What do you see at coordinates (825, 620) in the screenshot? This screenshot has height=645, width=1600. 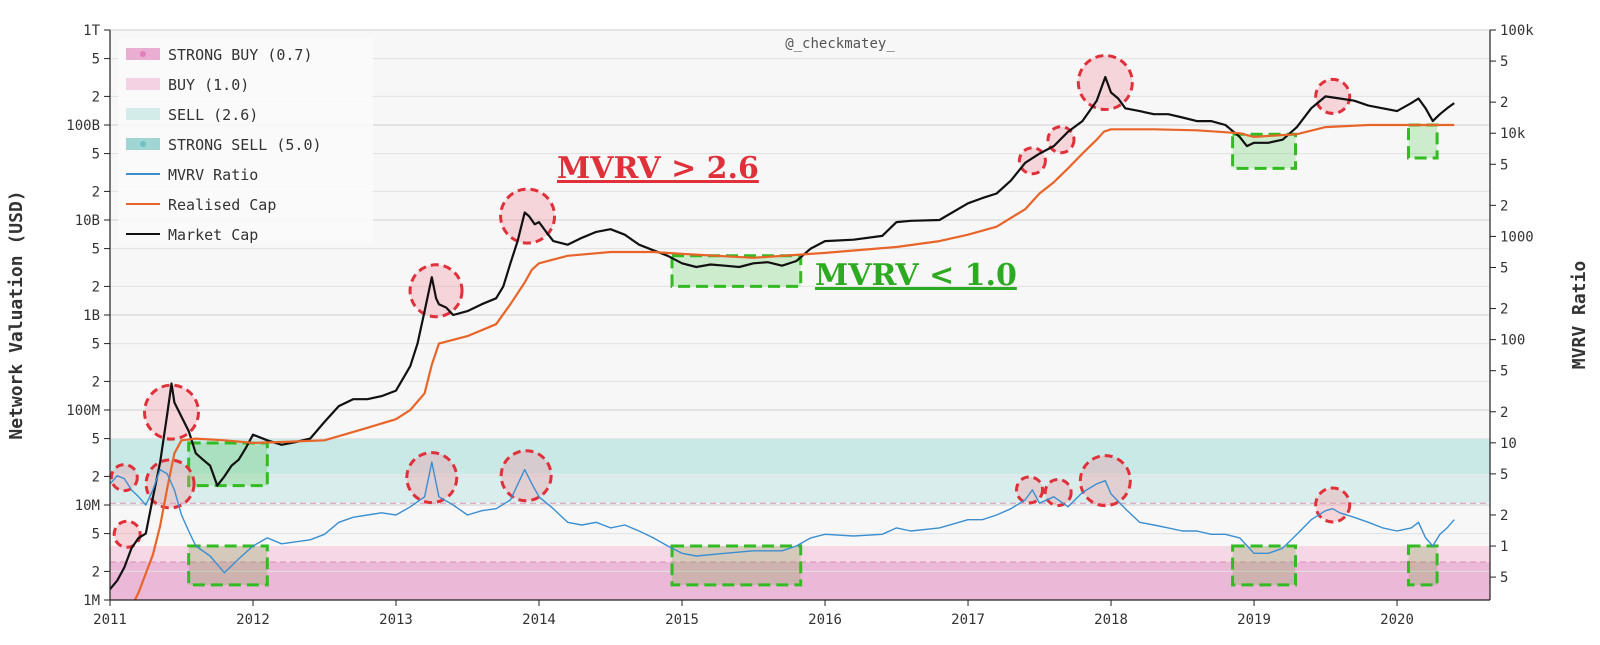 I see `x-tick-label: 2016` at bounding box center [825, 620].